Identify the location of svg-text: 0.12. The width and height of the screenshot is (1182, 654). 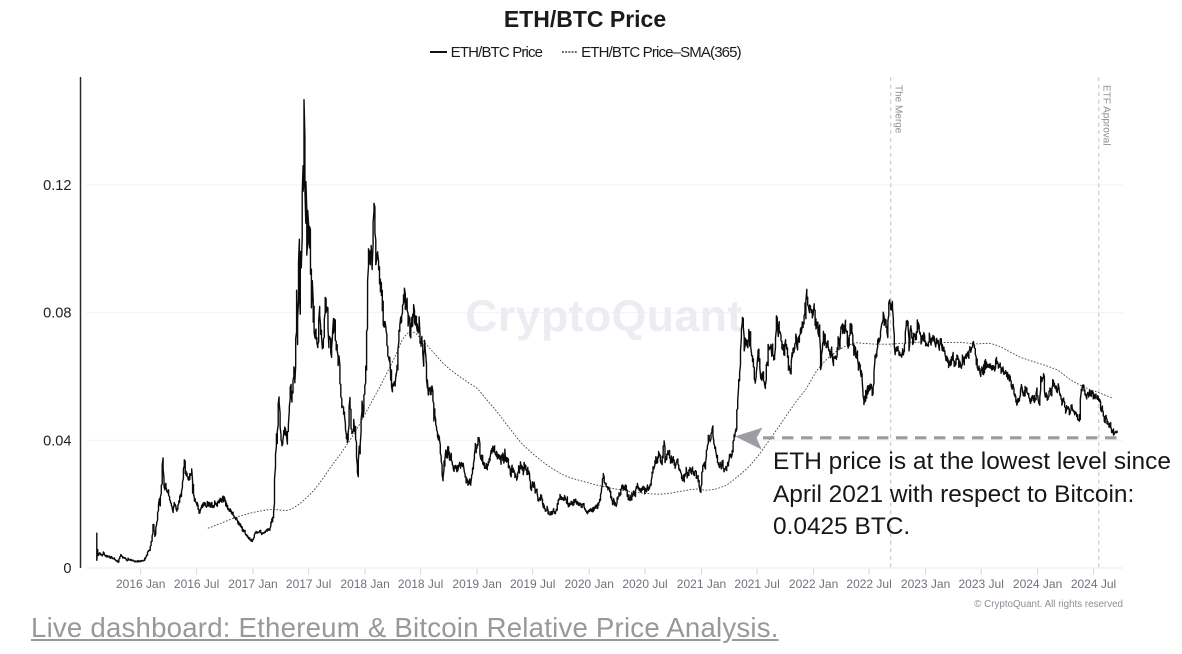
(57, 186).